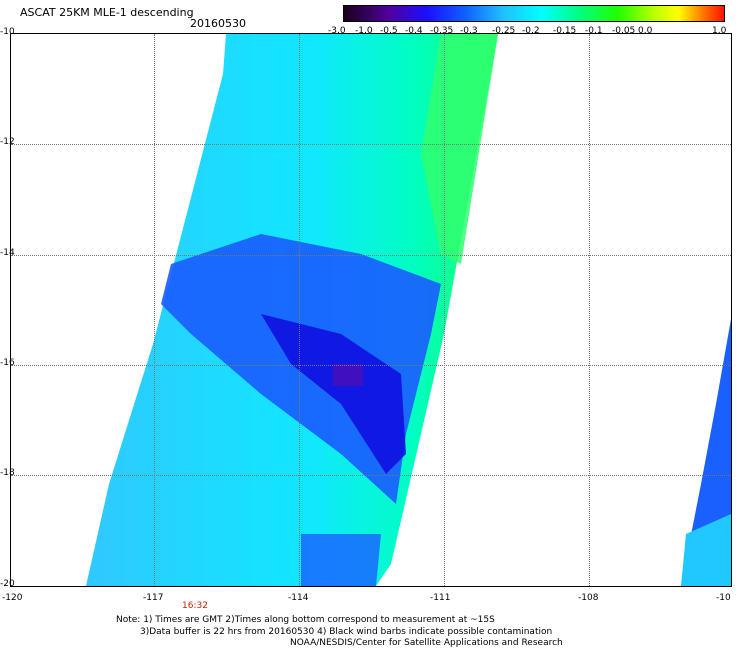 The image size is (740, 650). Describe the element at coordinates (706, 452) in the screenshot. I see `scatterometer-swath-right` at that location.